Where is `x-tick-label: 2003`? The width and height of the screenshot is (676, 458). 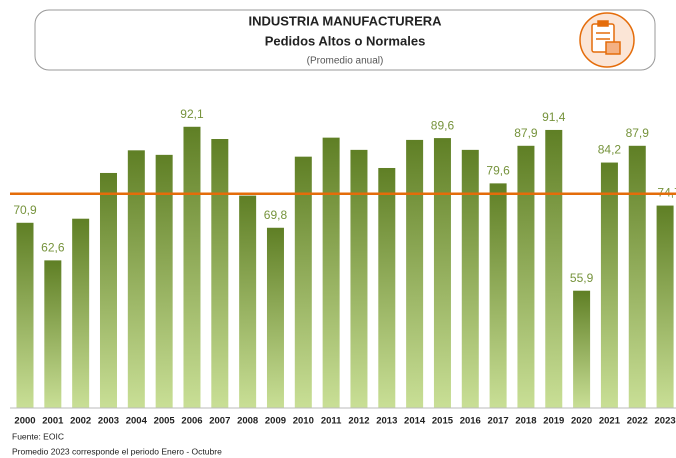 x-tick-label: 2003 is located at coordinates (108, 421).